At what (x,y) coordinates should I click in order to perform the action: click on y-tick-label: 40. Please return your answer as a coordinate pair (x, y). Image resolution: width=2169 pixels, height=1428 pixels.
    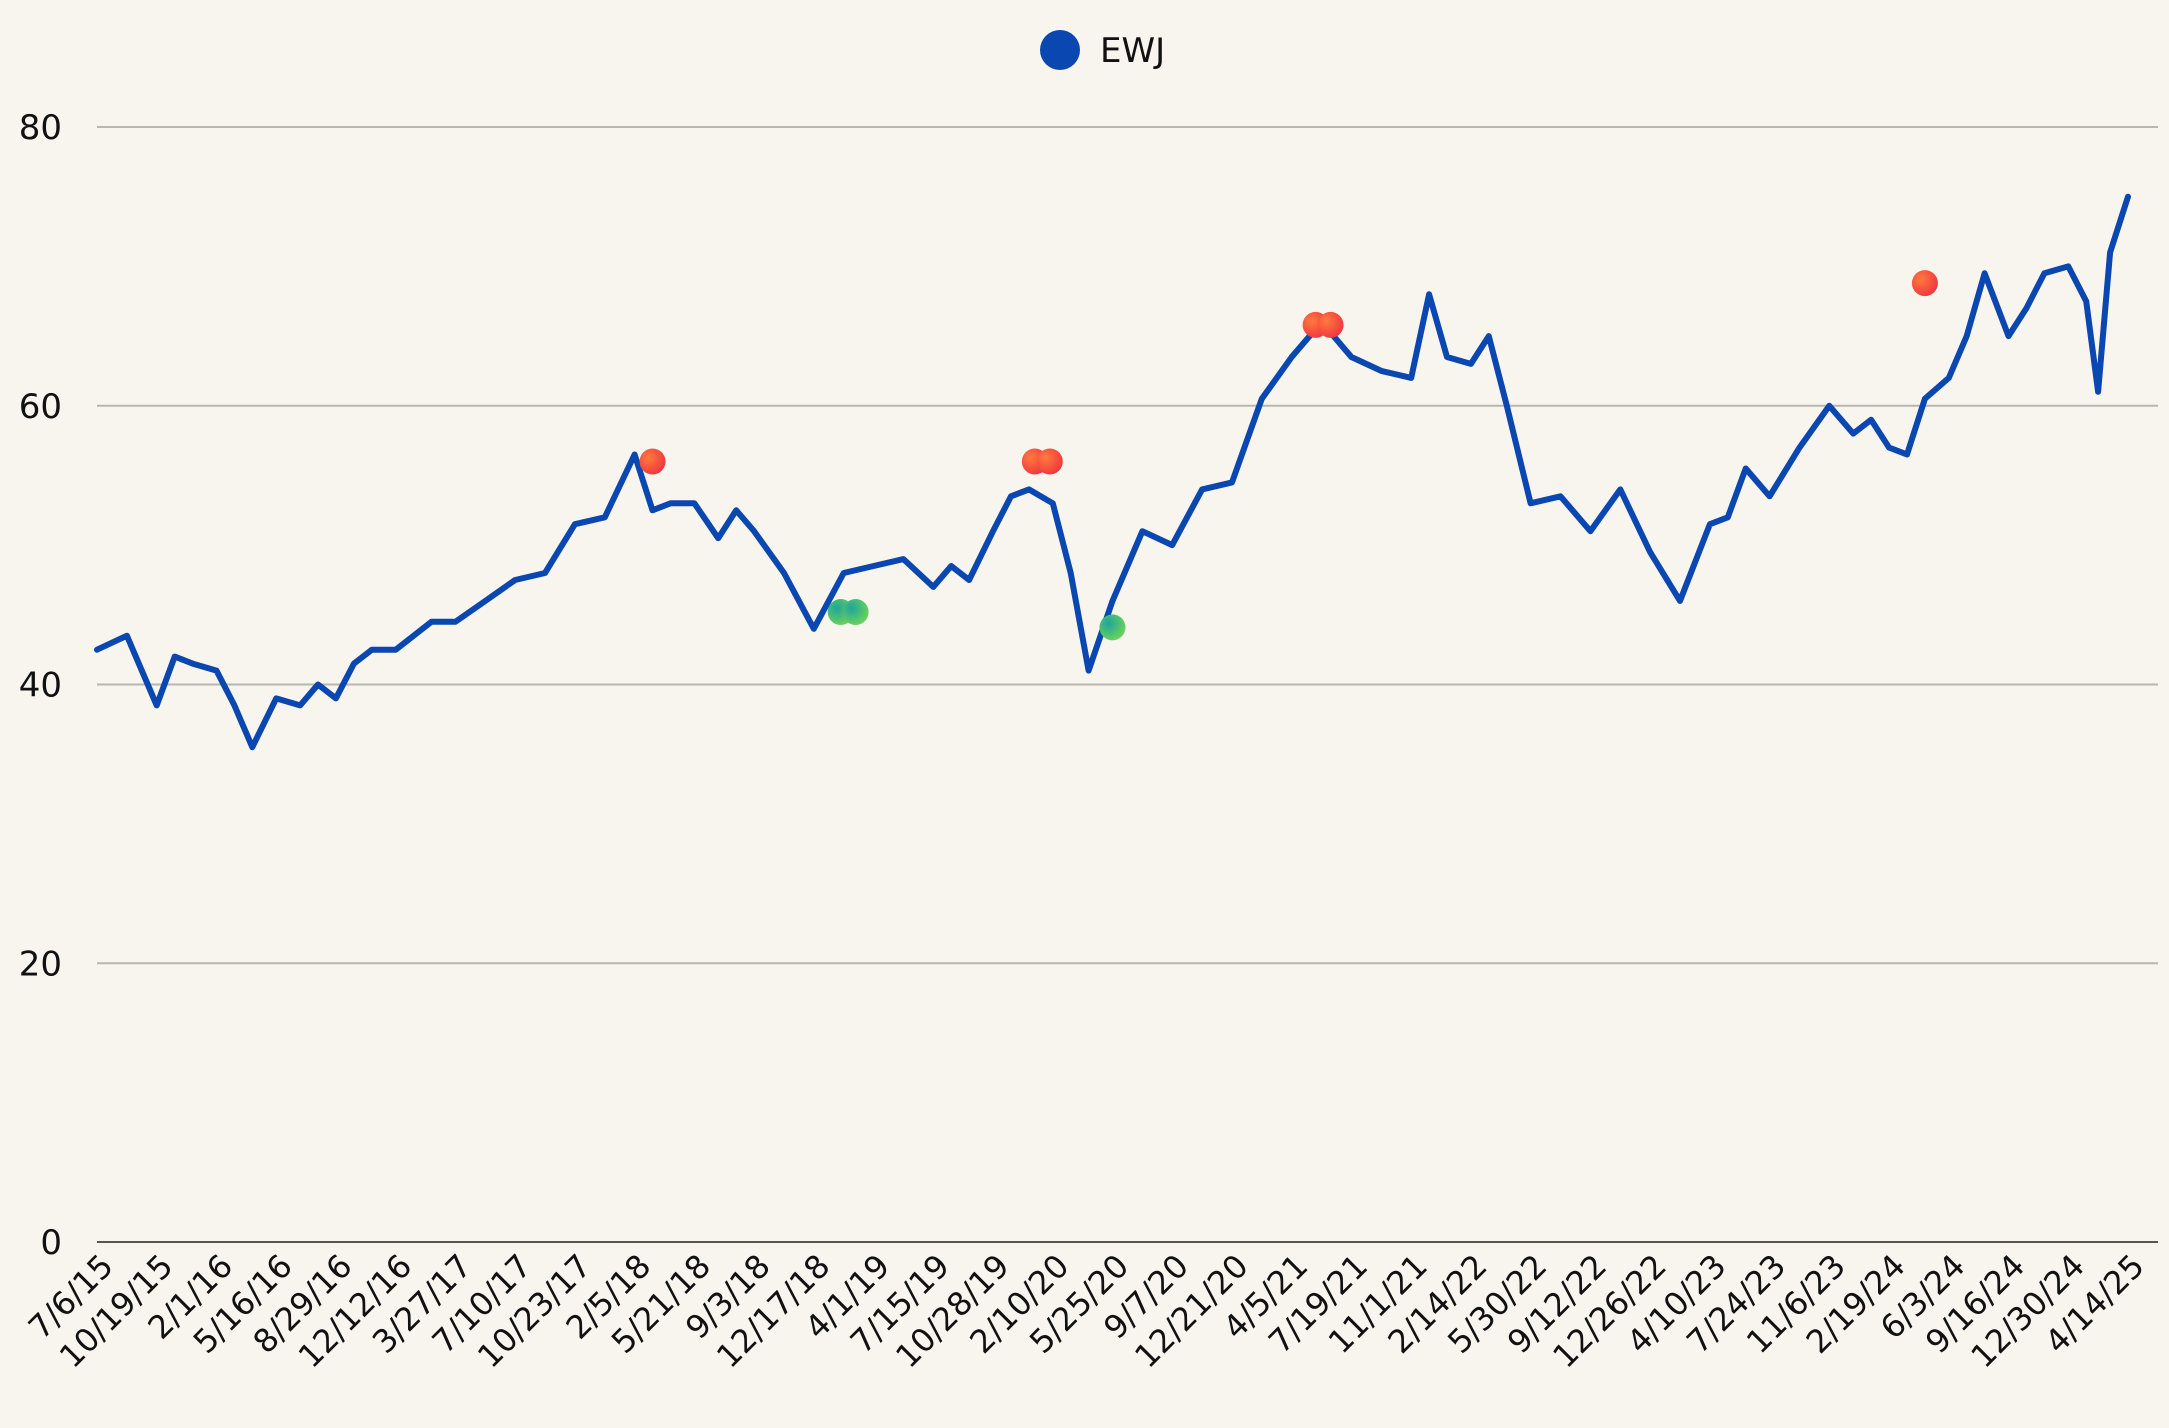
    Looking at the image, I should click on (40, 686).